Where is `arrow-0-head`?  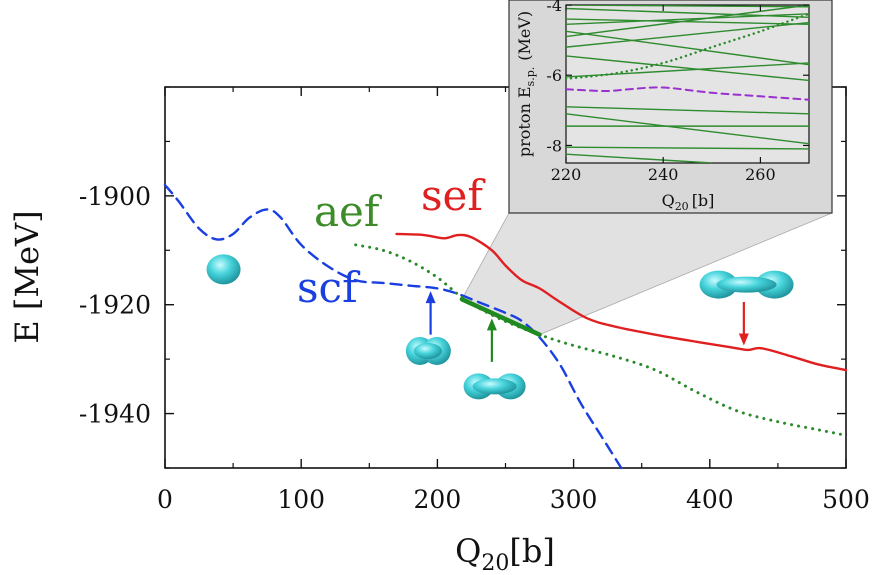
arrow-0-head is located at coordinates (430, 297).